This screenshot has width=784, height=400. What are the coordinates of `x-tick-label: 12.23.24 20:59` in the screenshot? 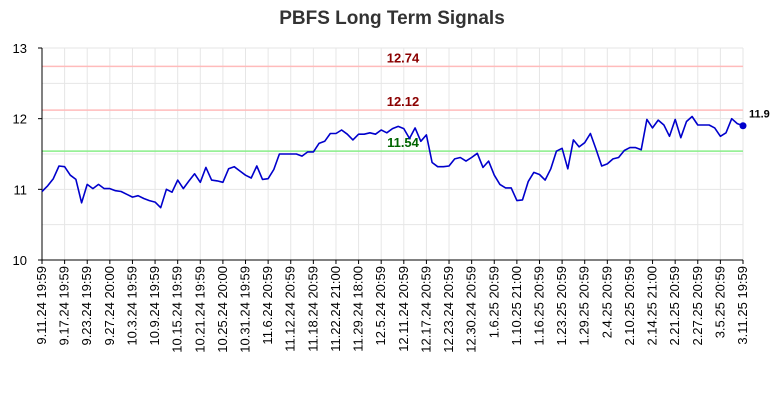 It's located at (448, 309).